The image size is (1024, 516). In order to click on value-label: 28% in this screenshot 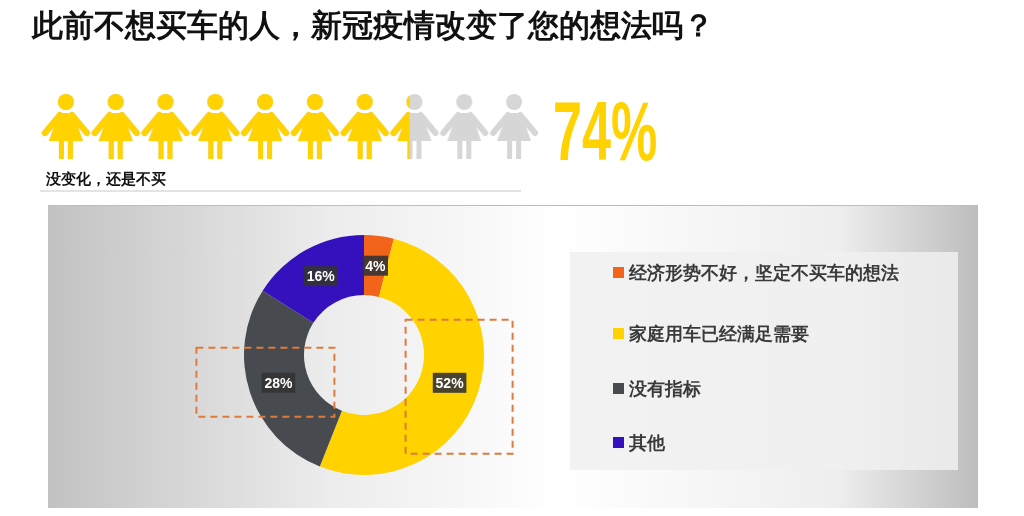, I will do `click(278, 382)`.